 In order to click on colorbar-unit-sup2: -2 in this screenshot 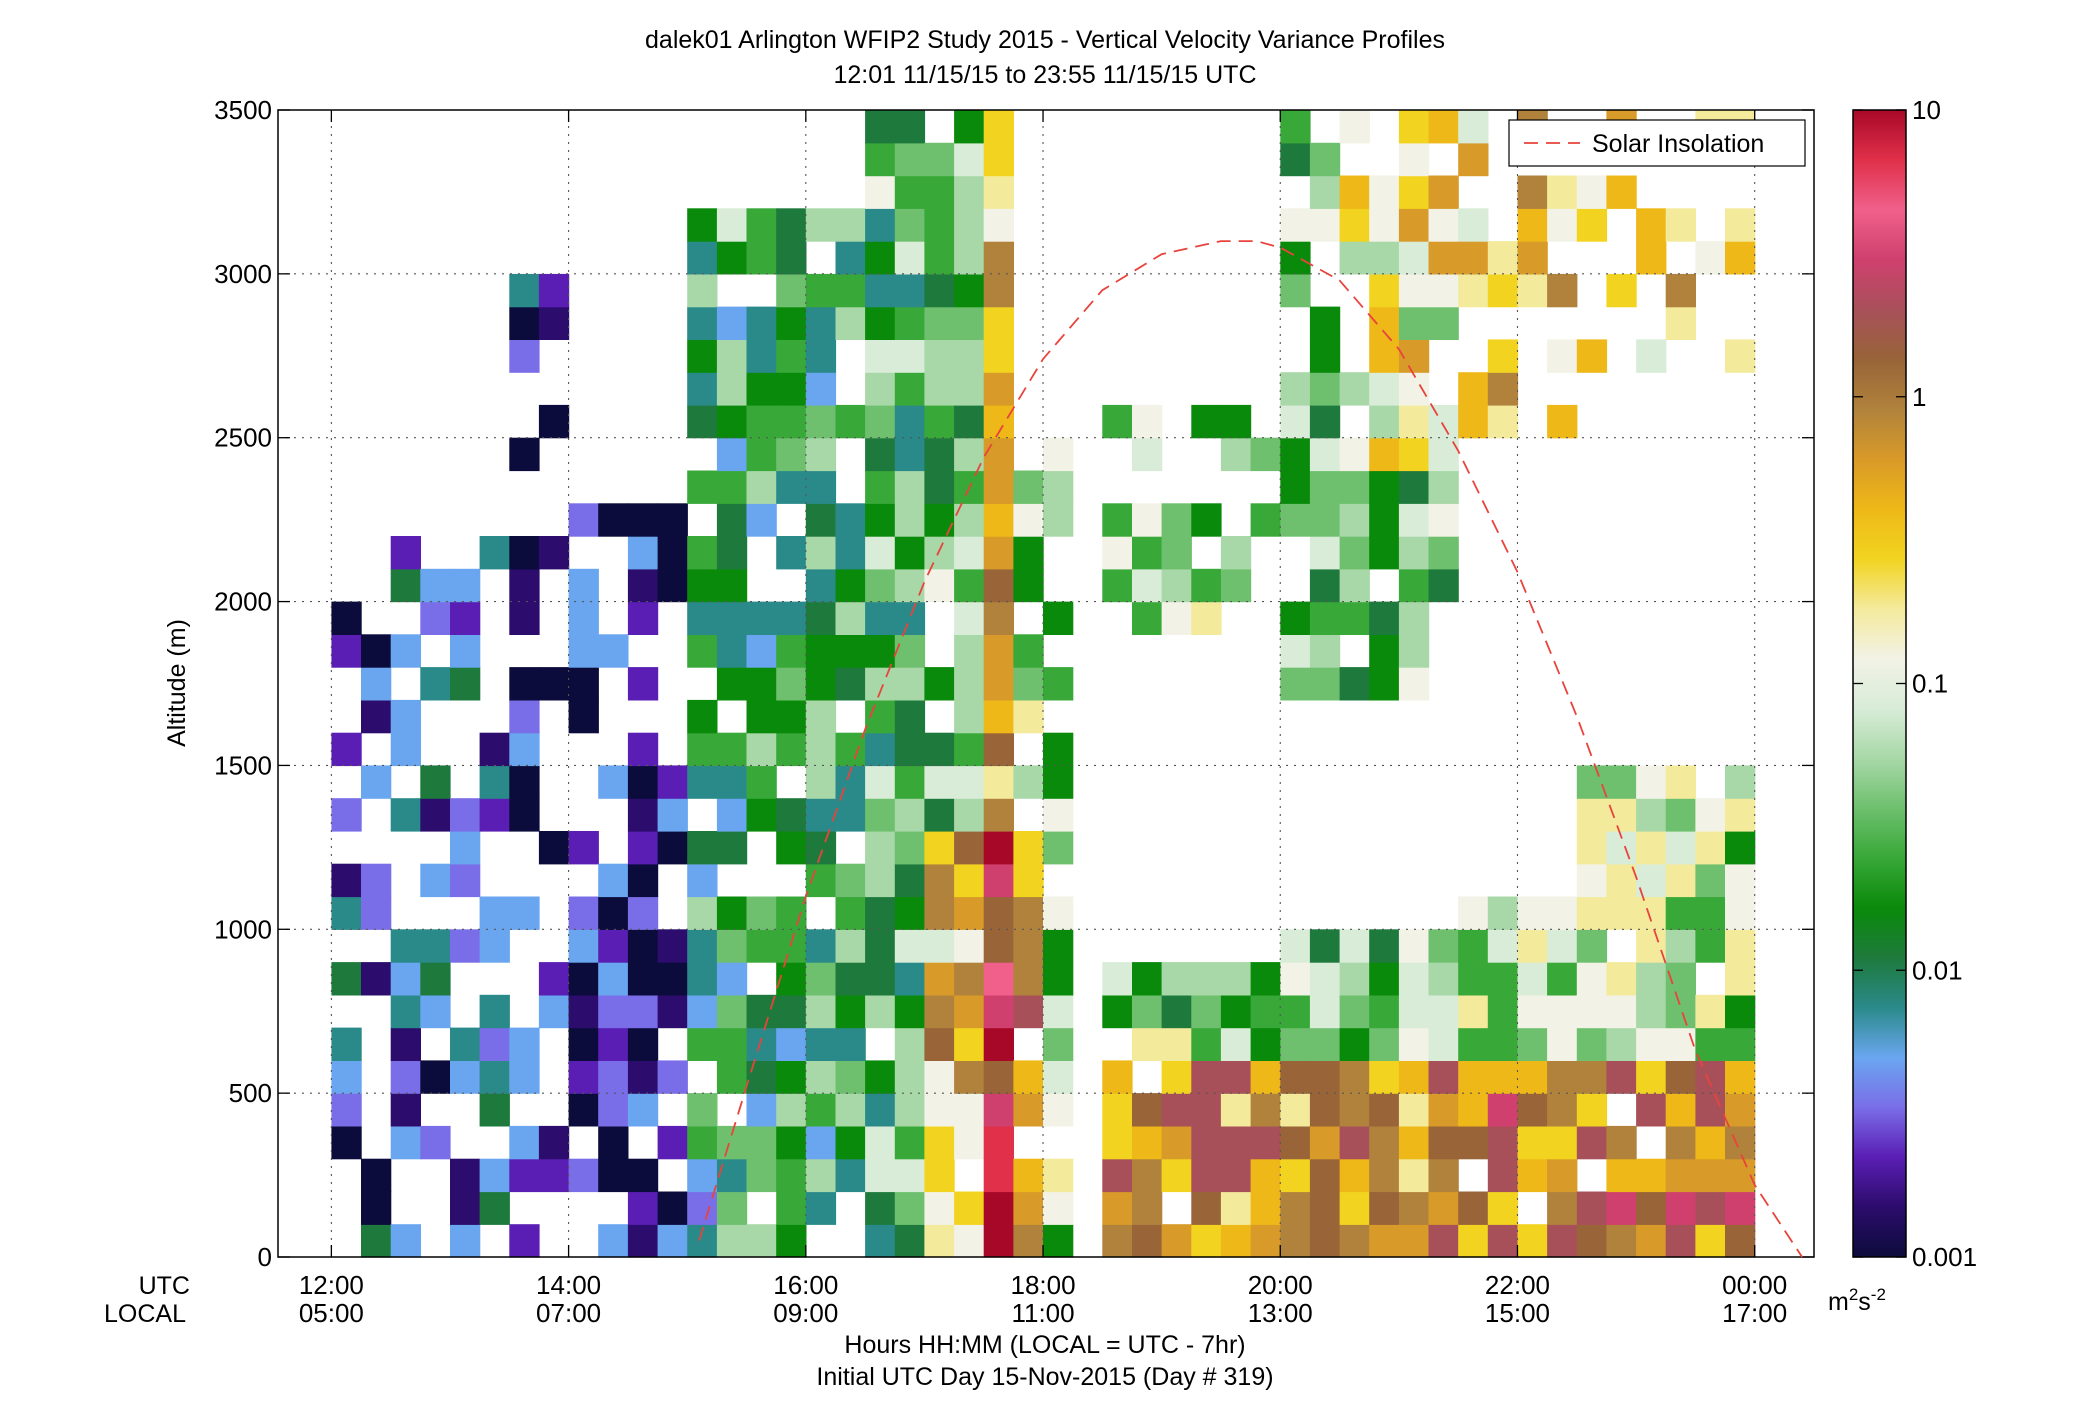, I will do `click(1878, 1294)`.